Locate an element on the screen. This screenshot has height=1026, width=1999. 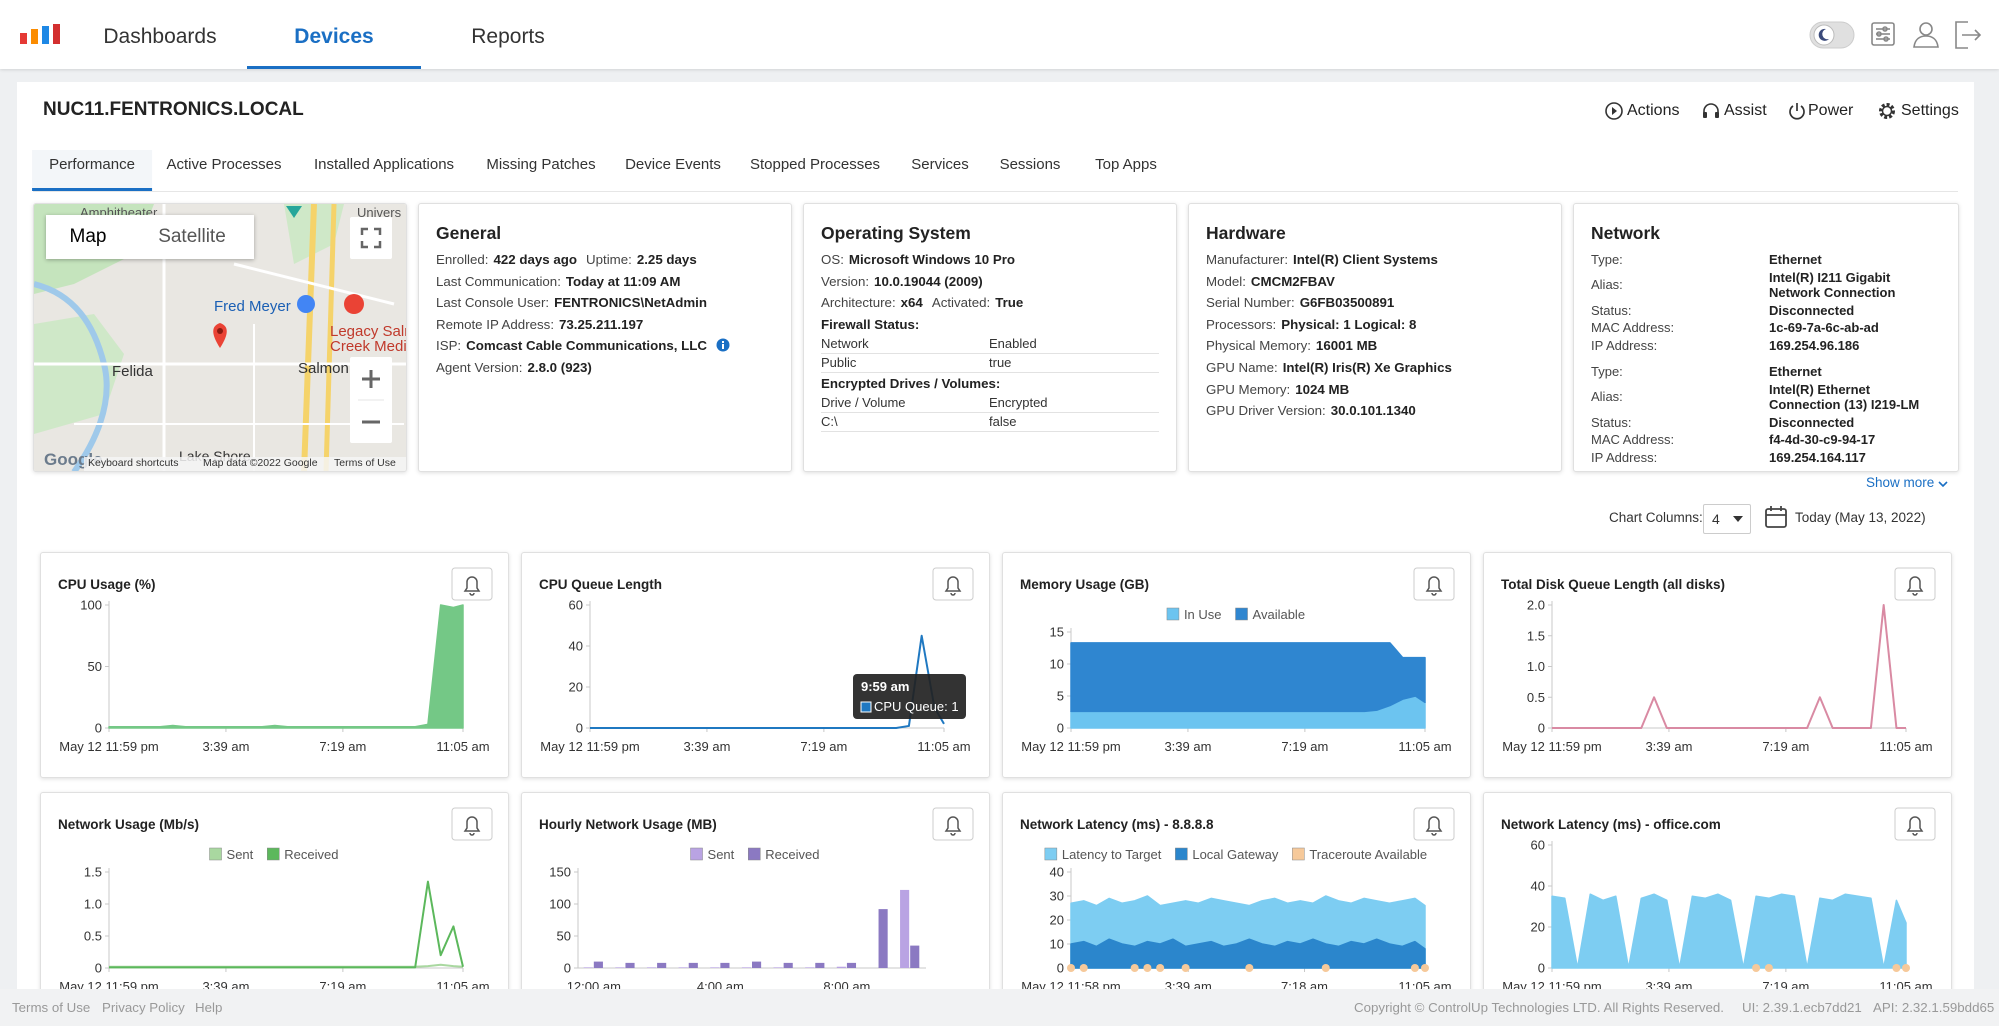
footer-link: Terms of Use is located at coordinates (51, 1007).